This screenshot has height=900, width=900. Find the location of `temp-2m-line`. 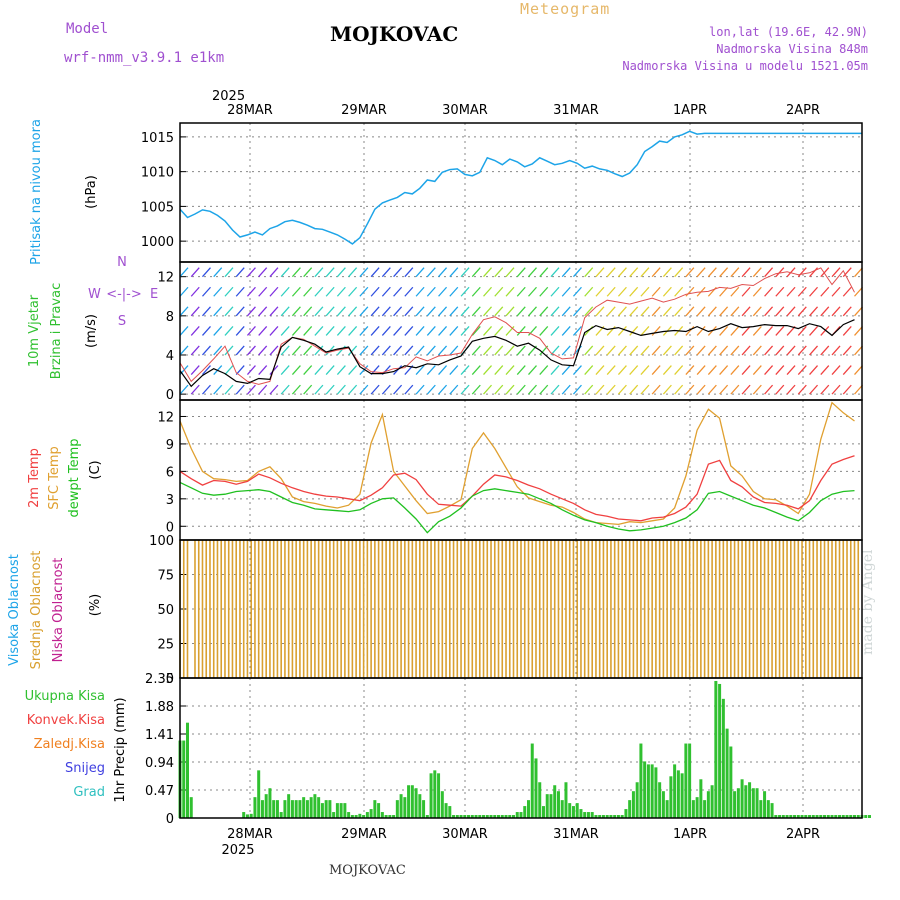

temp-2m-line is located at coordinates (517, 488).